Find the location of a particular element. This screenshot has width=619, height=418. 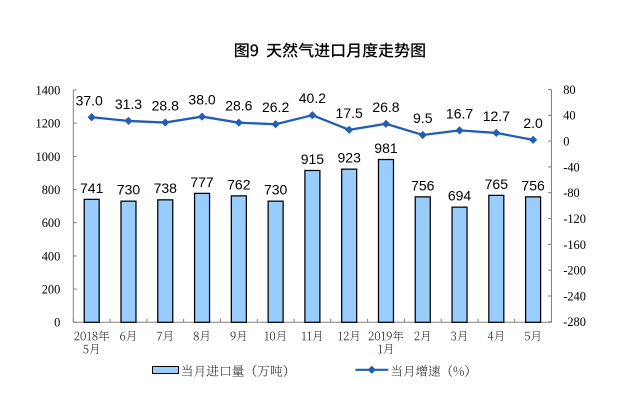

svg-text: 1400 is located at coordinates (48, 90).